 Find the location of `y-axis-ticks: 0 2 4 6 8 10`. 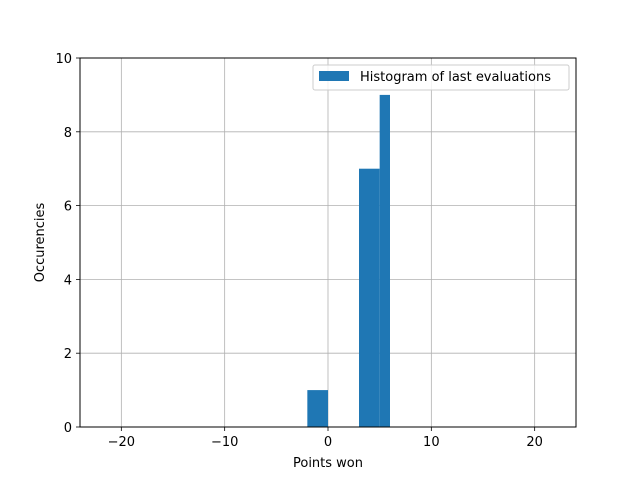

y-axis-ticks: 0 2 4 6 8 10 is located at coordinates (67, 244).